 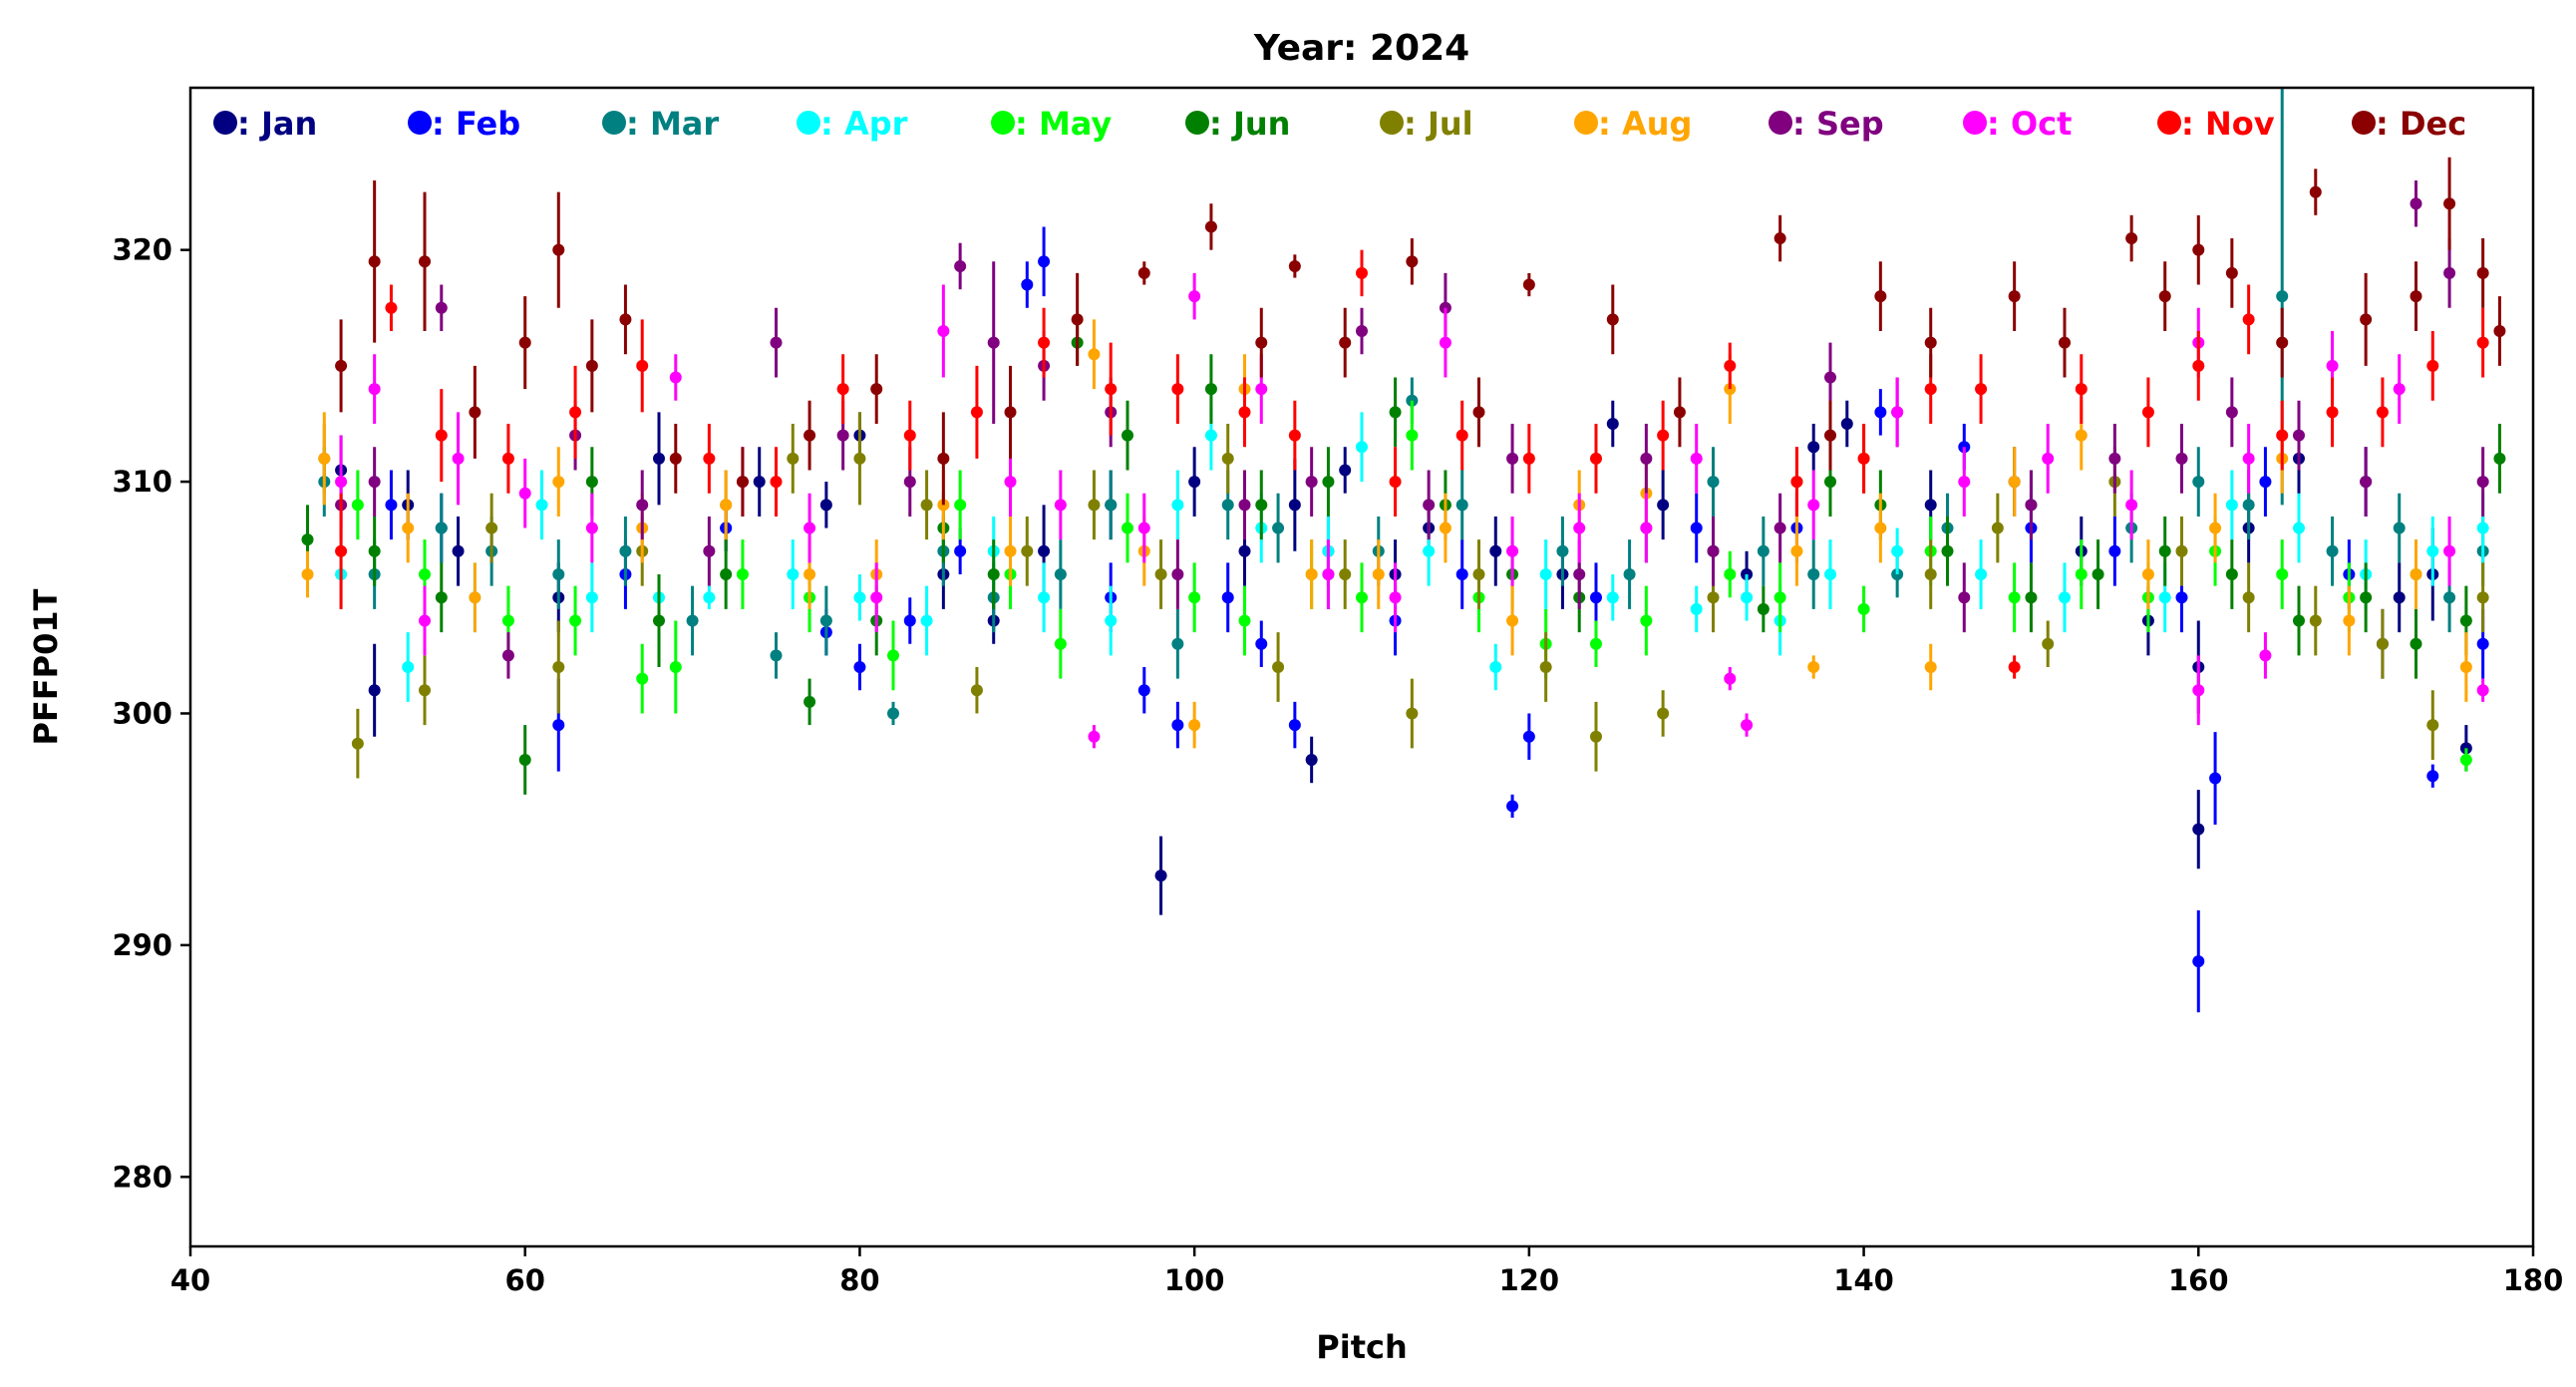 I want to click on y-tick-label: 280, so click(x=142, y=1177).